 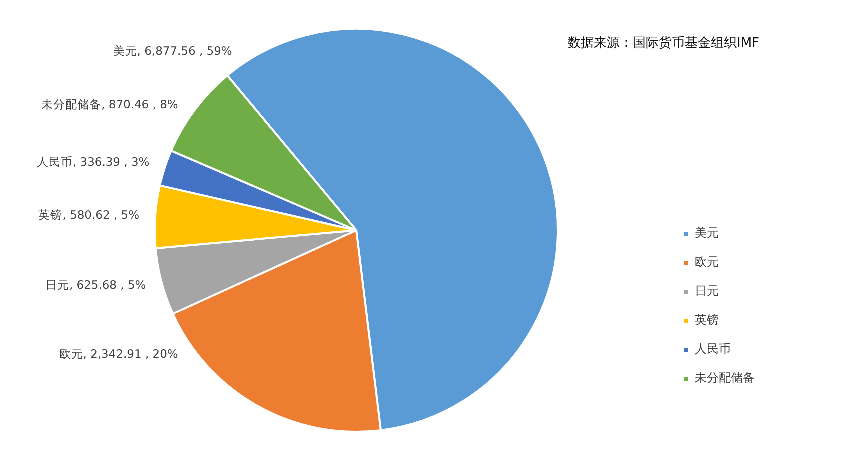 I want to click on data-label: 未分配储备, 870.46 , 8%, so click(x=110, y=105).